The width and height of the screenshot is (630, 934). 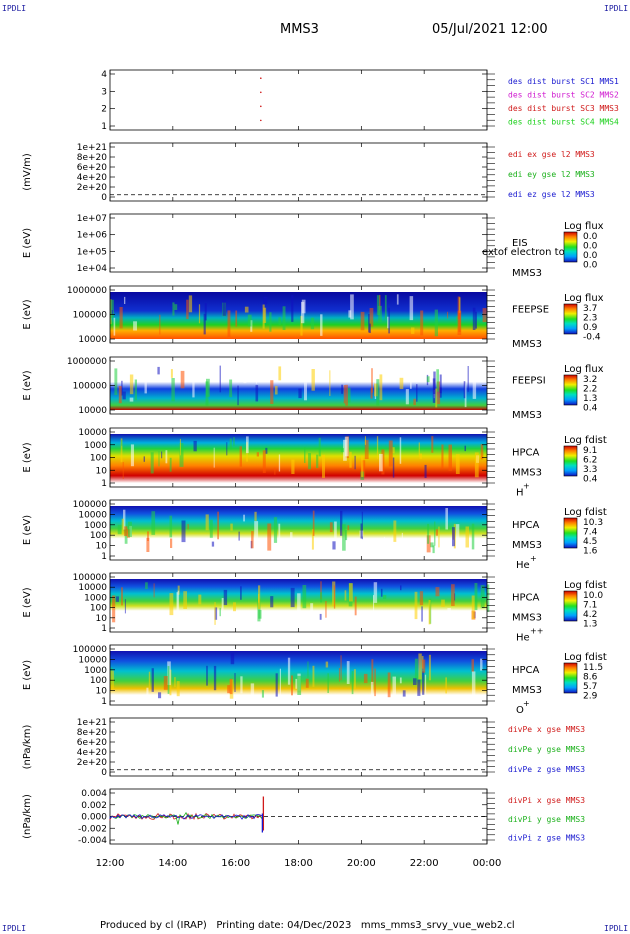 I want to click on y-tick-label: 1000, so click(x=95, y=671).